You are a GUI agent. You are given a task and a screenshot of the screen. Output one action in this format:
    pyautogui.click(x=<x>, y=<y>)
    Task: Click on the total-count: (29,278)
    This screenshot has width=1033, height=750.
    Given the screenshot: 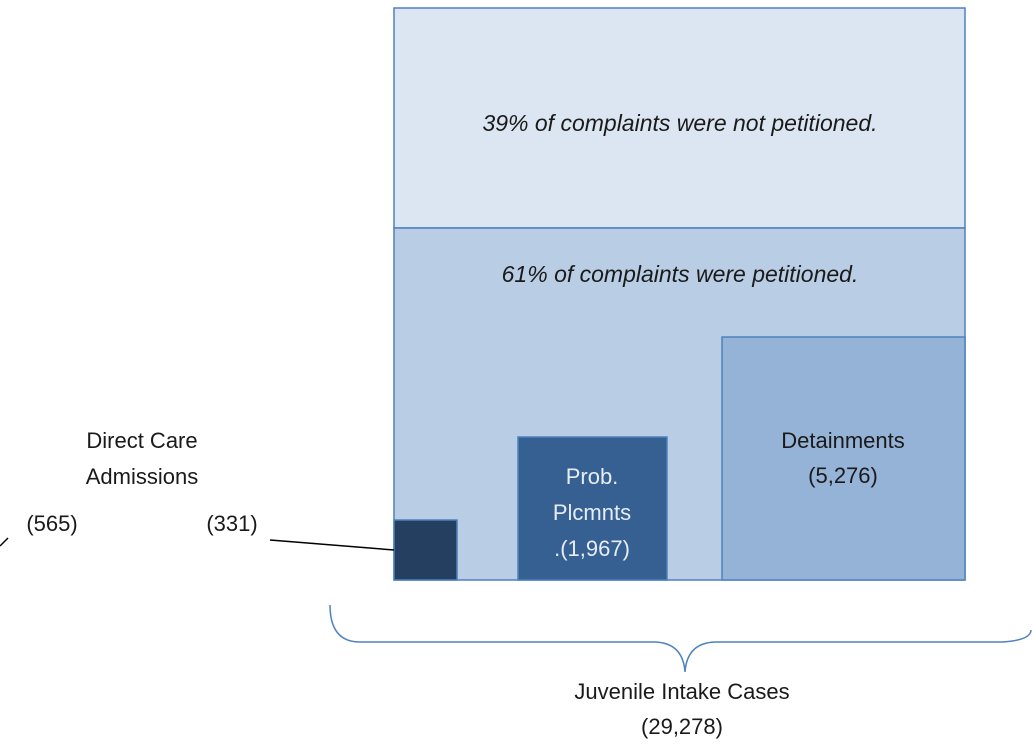 What is the action you would take?
    pyautogui.click(x=682, y=726)
    